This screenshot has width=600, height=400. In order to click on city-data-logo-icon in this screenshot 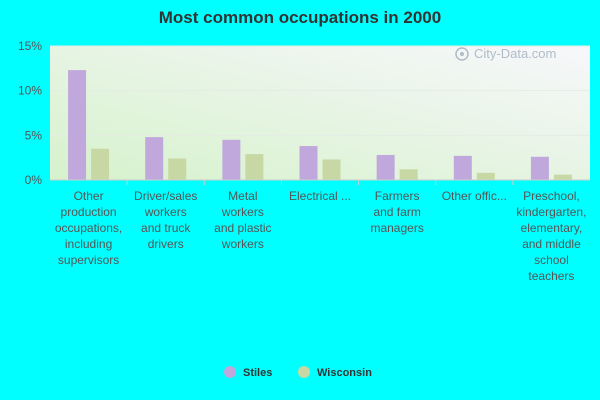, I will do `click(462, 54)`.